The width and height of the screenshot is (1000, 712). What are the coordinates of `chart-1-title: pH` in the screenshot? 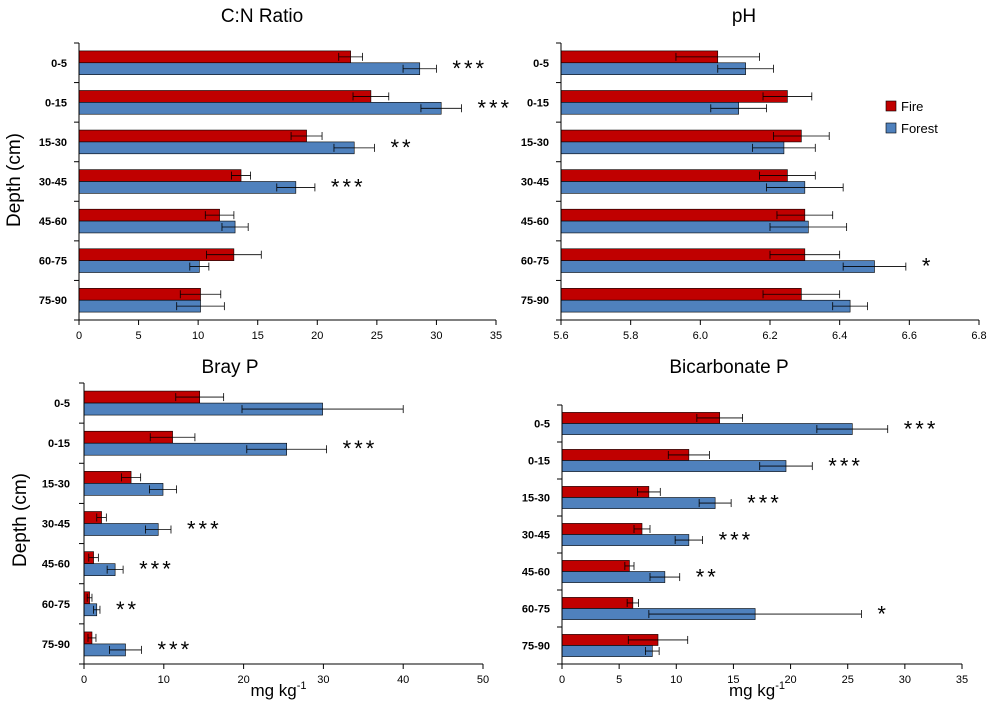 It's located at (744, 16).